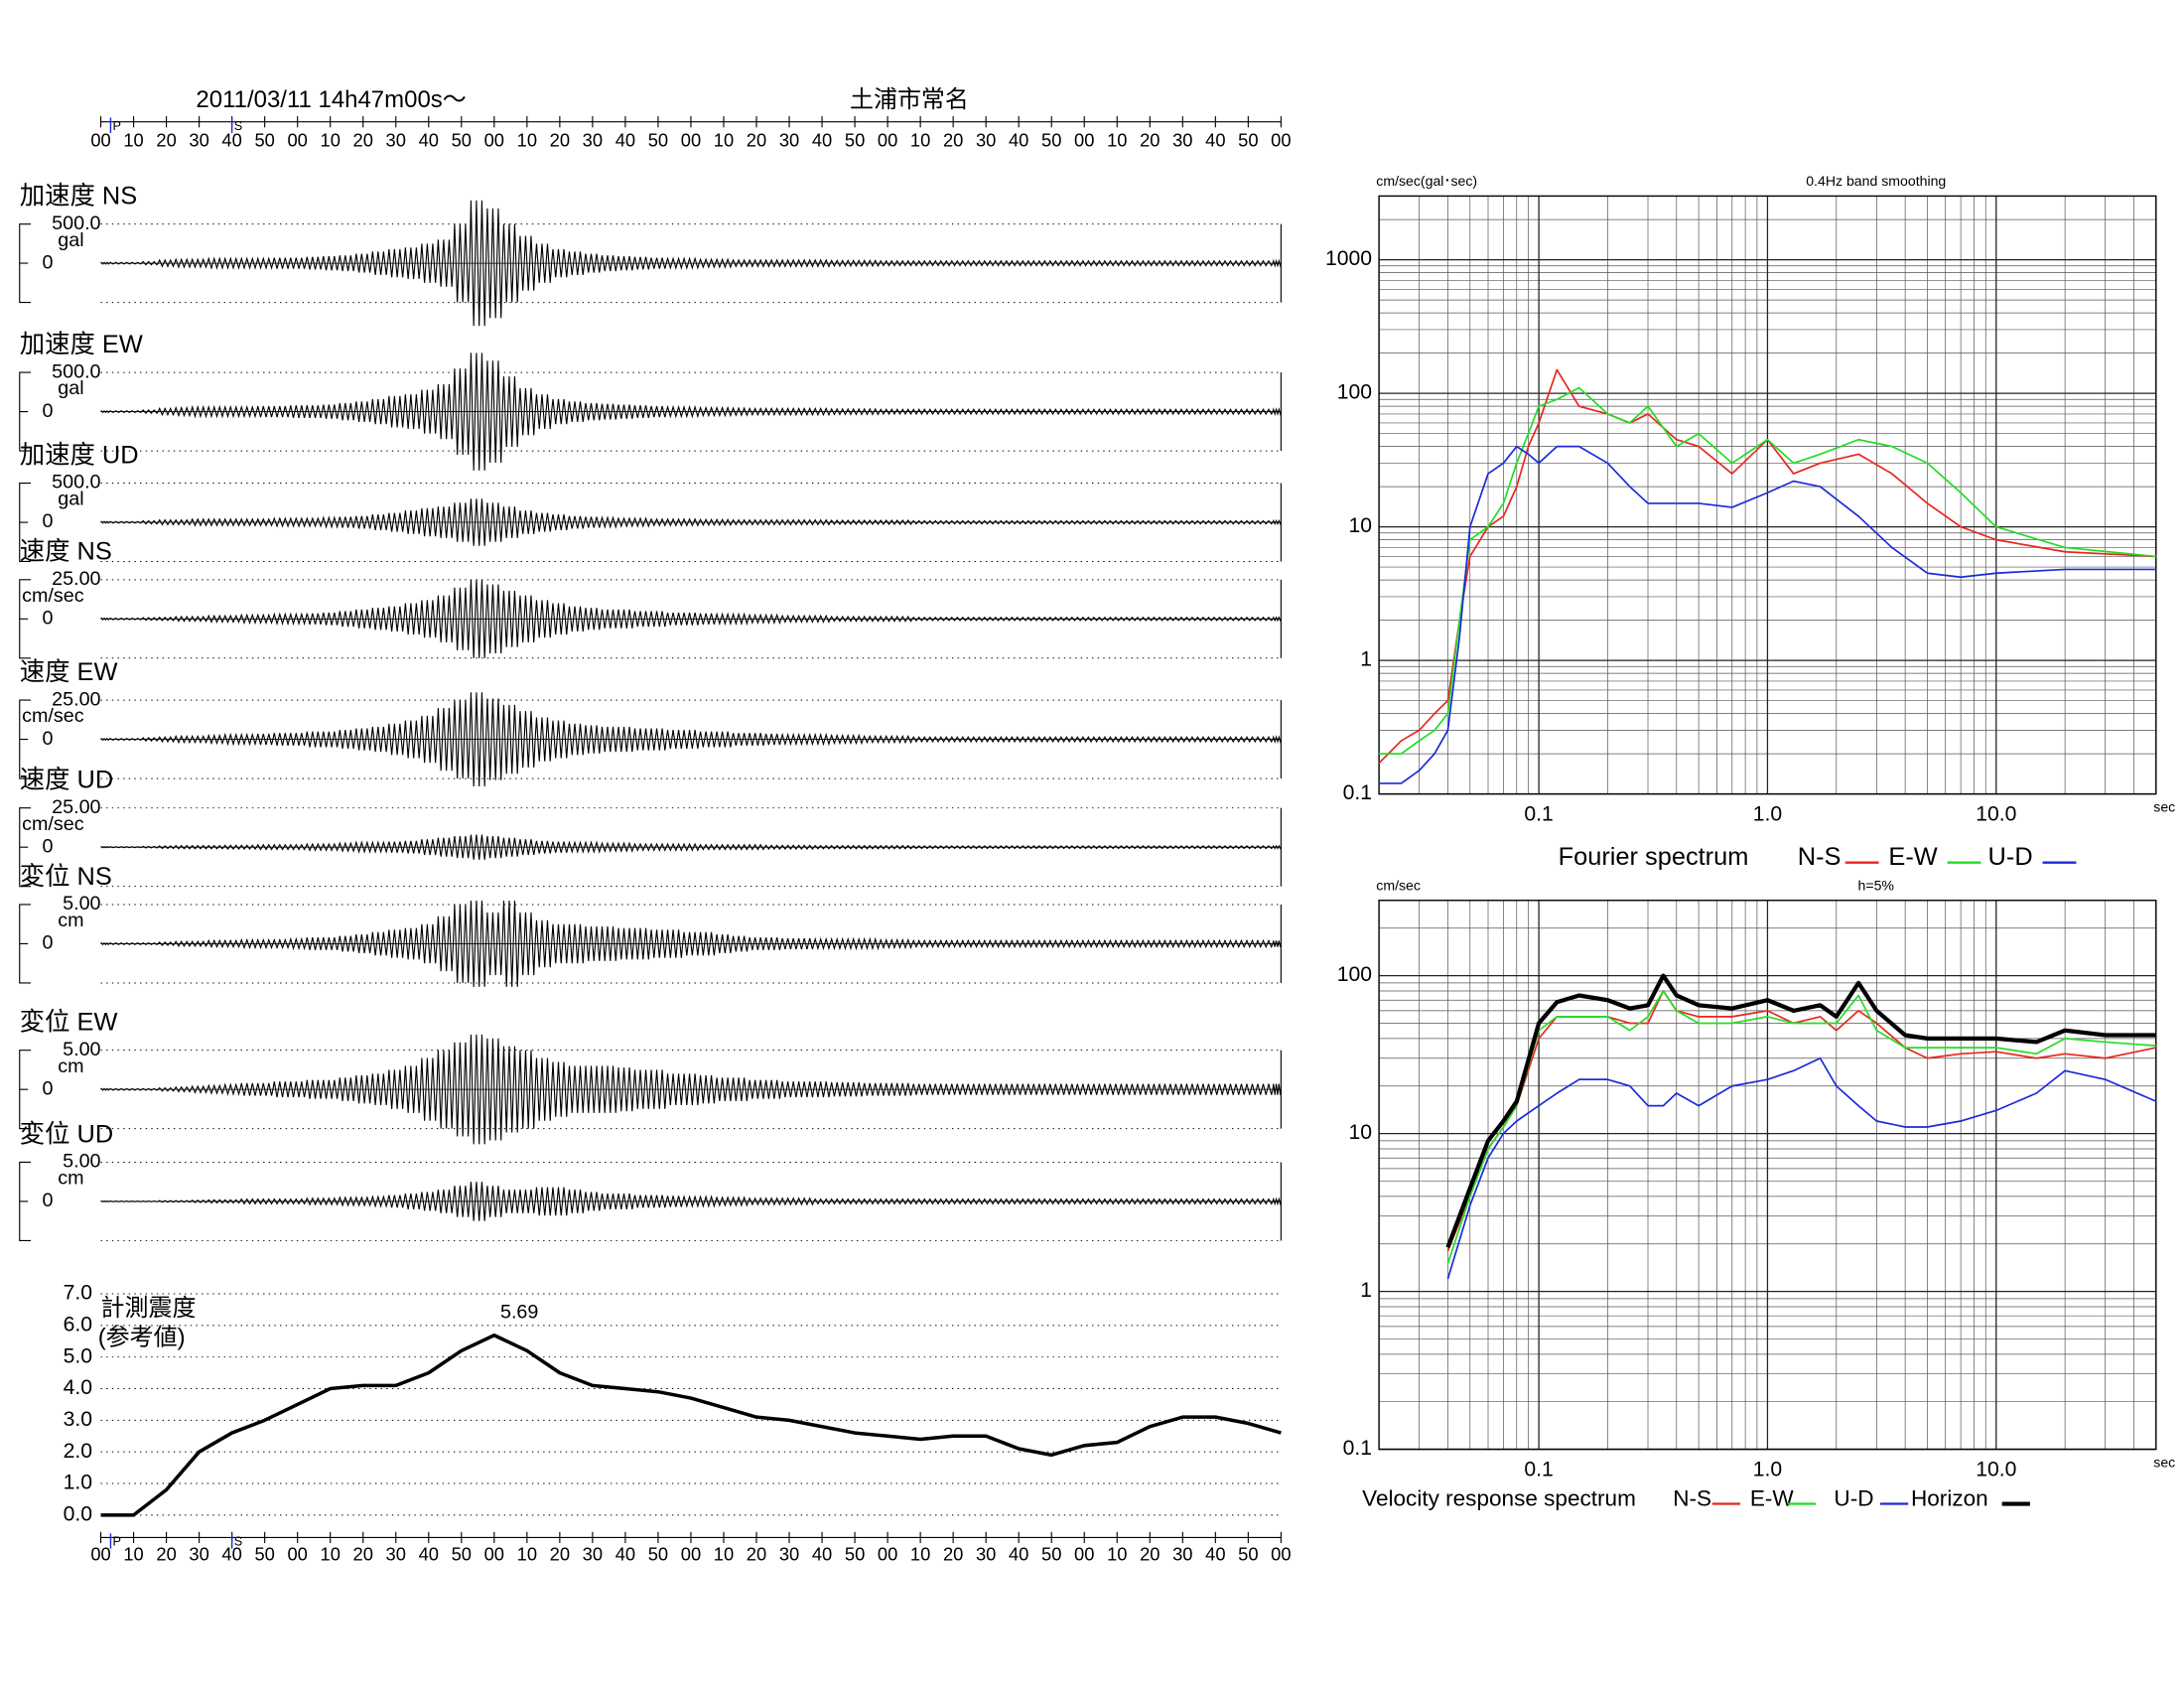 The image size is (2184, 1688). What do you see at coordinates (70, 1179) in the screenshot?
I see `unit-label: cm` at bounding box center [70, 1179].